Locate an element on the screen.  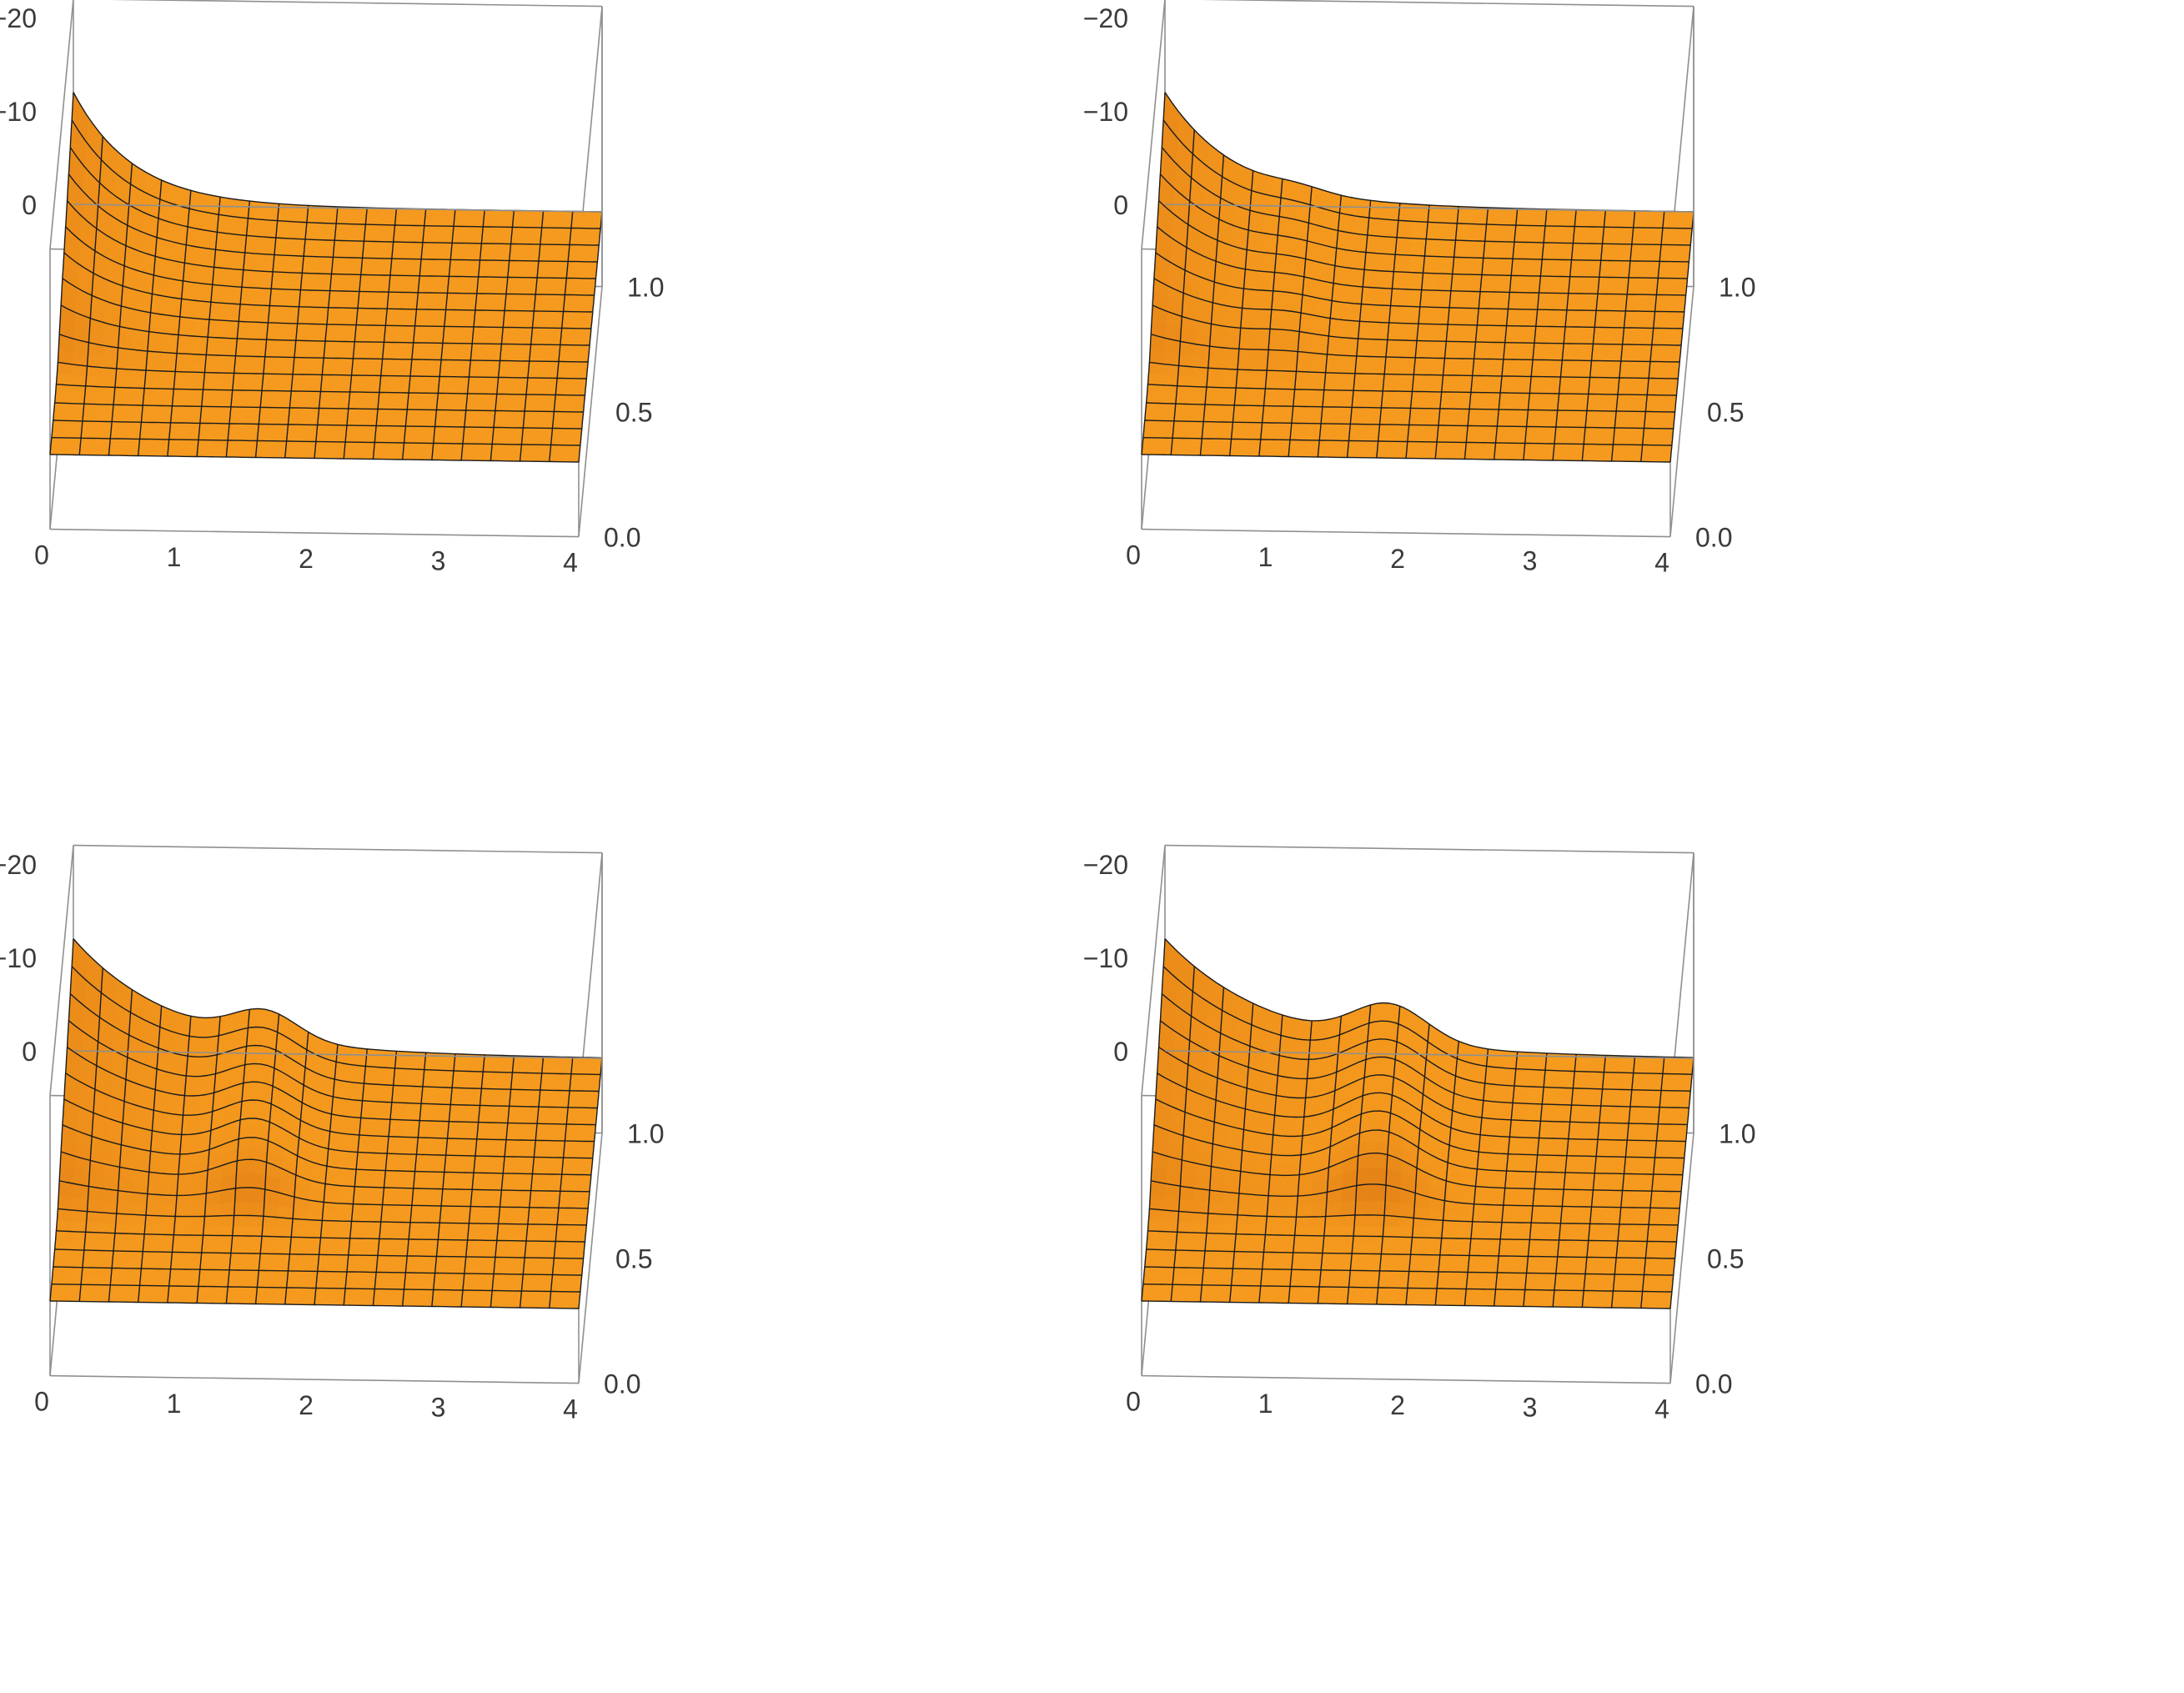
y-tick-label: 0.0 is located at coordinates (622, 1384).